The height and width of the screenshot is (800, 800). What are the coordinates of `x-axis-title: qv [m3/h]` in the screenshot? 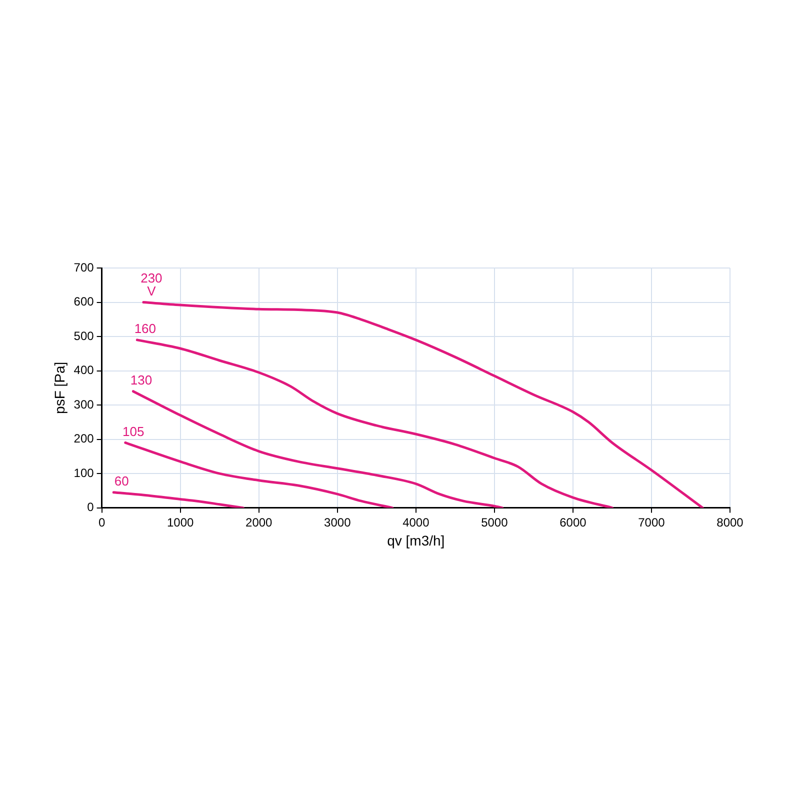 It's located at (416, 540).